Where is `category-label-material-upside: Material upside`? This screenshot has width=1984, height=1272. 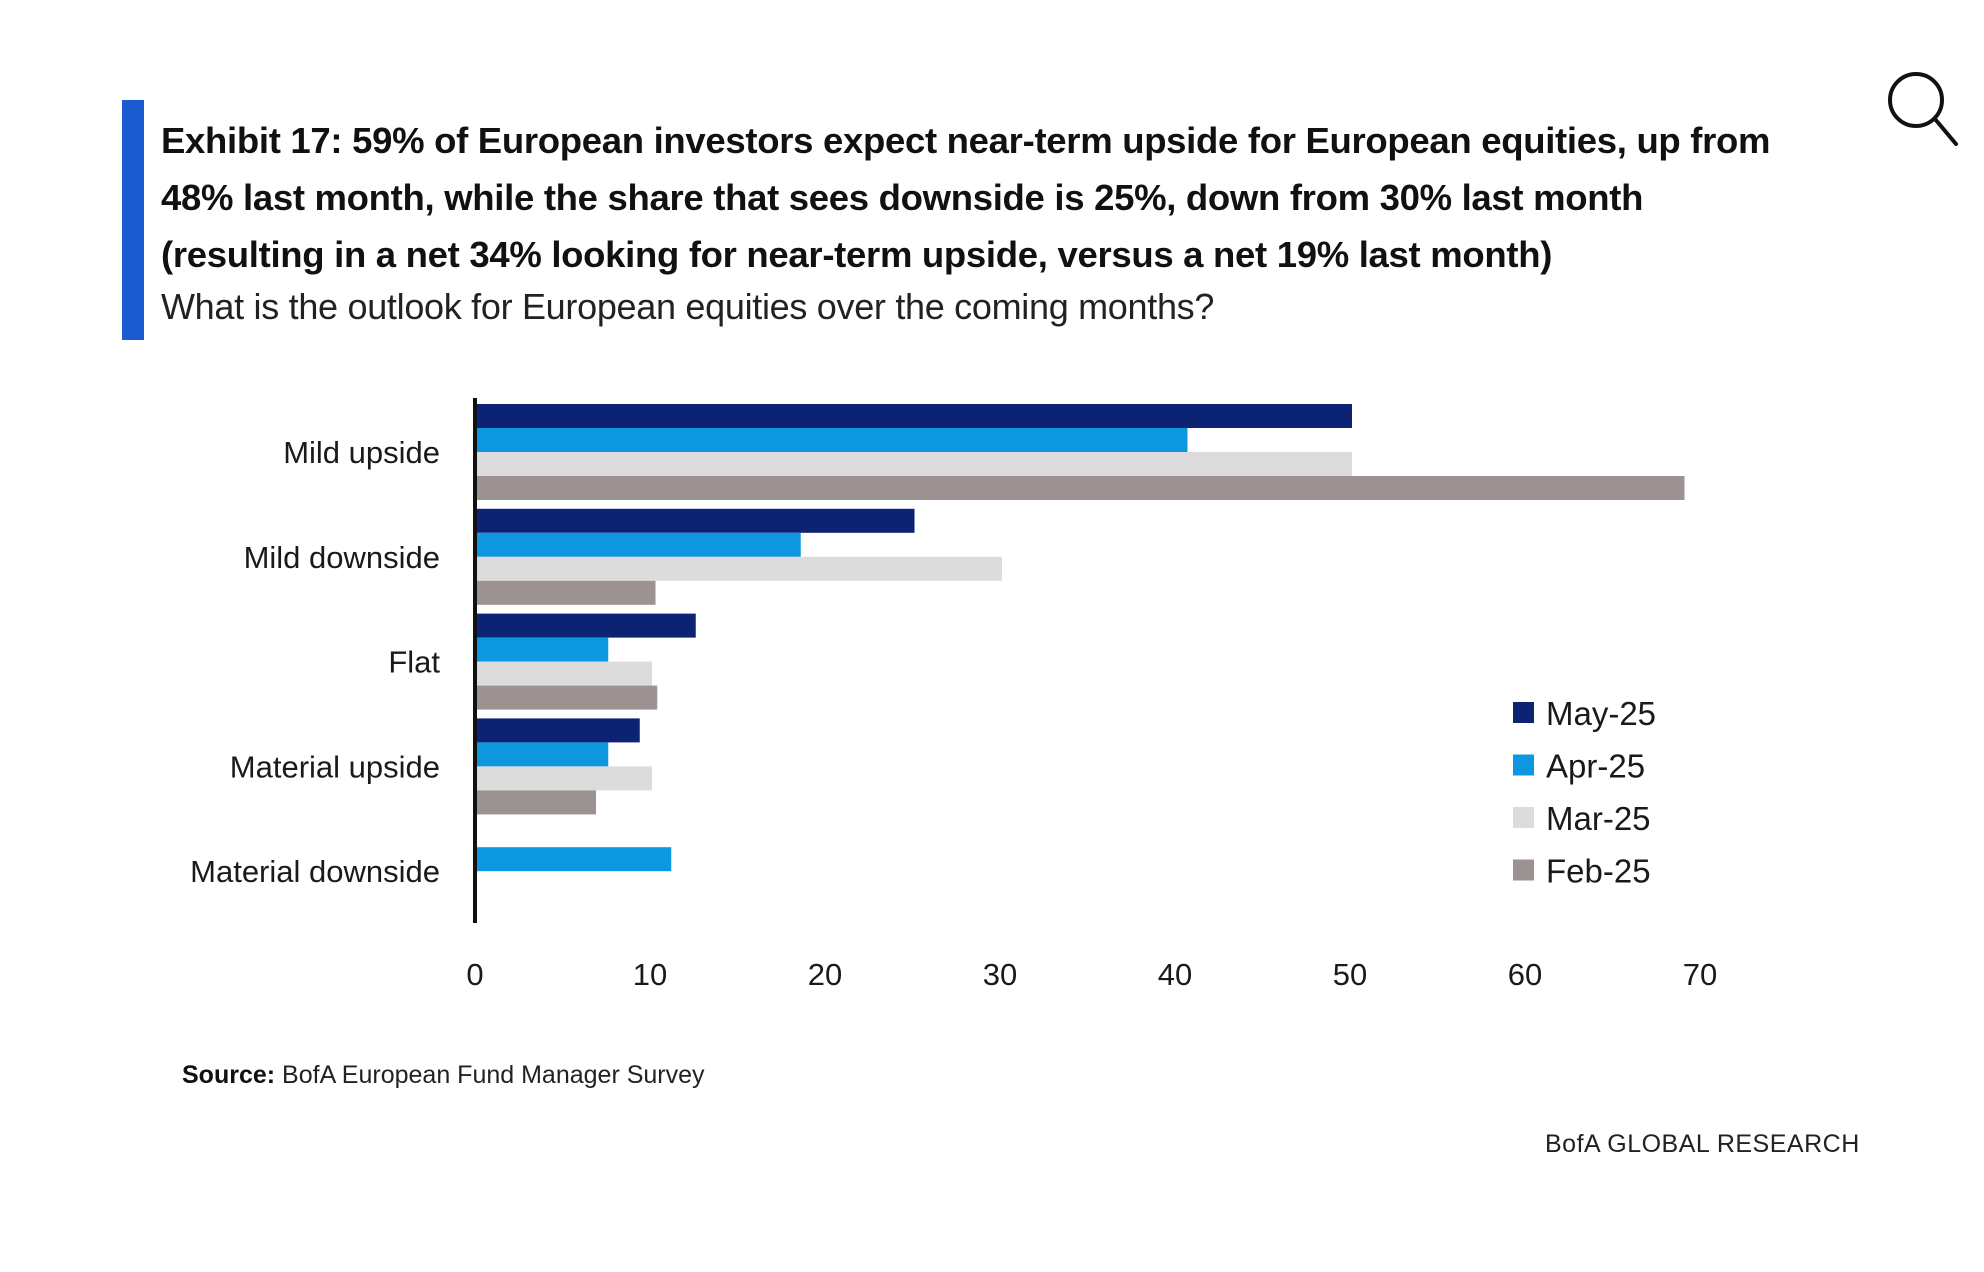
category-label-material-upside: Material upside is located at coordinates (335, 766).